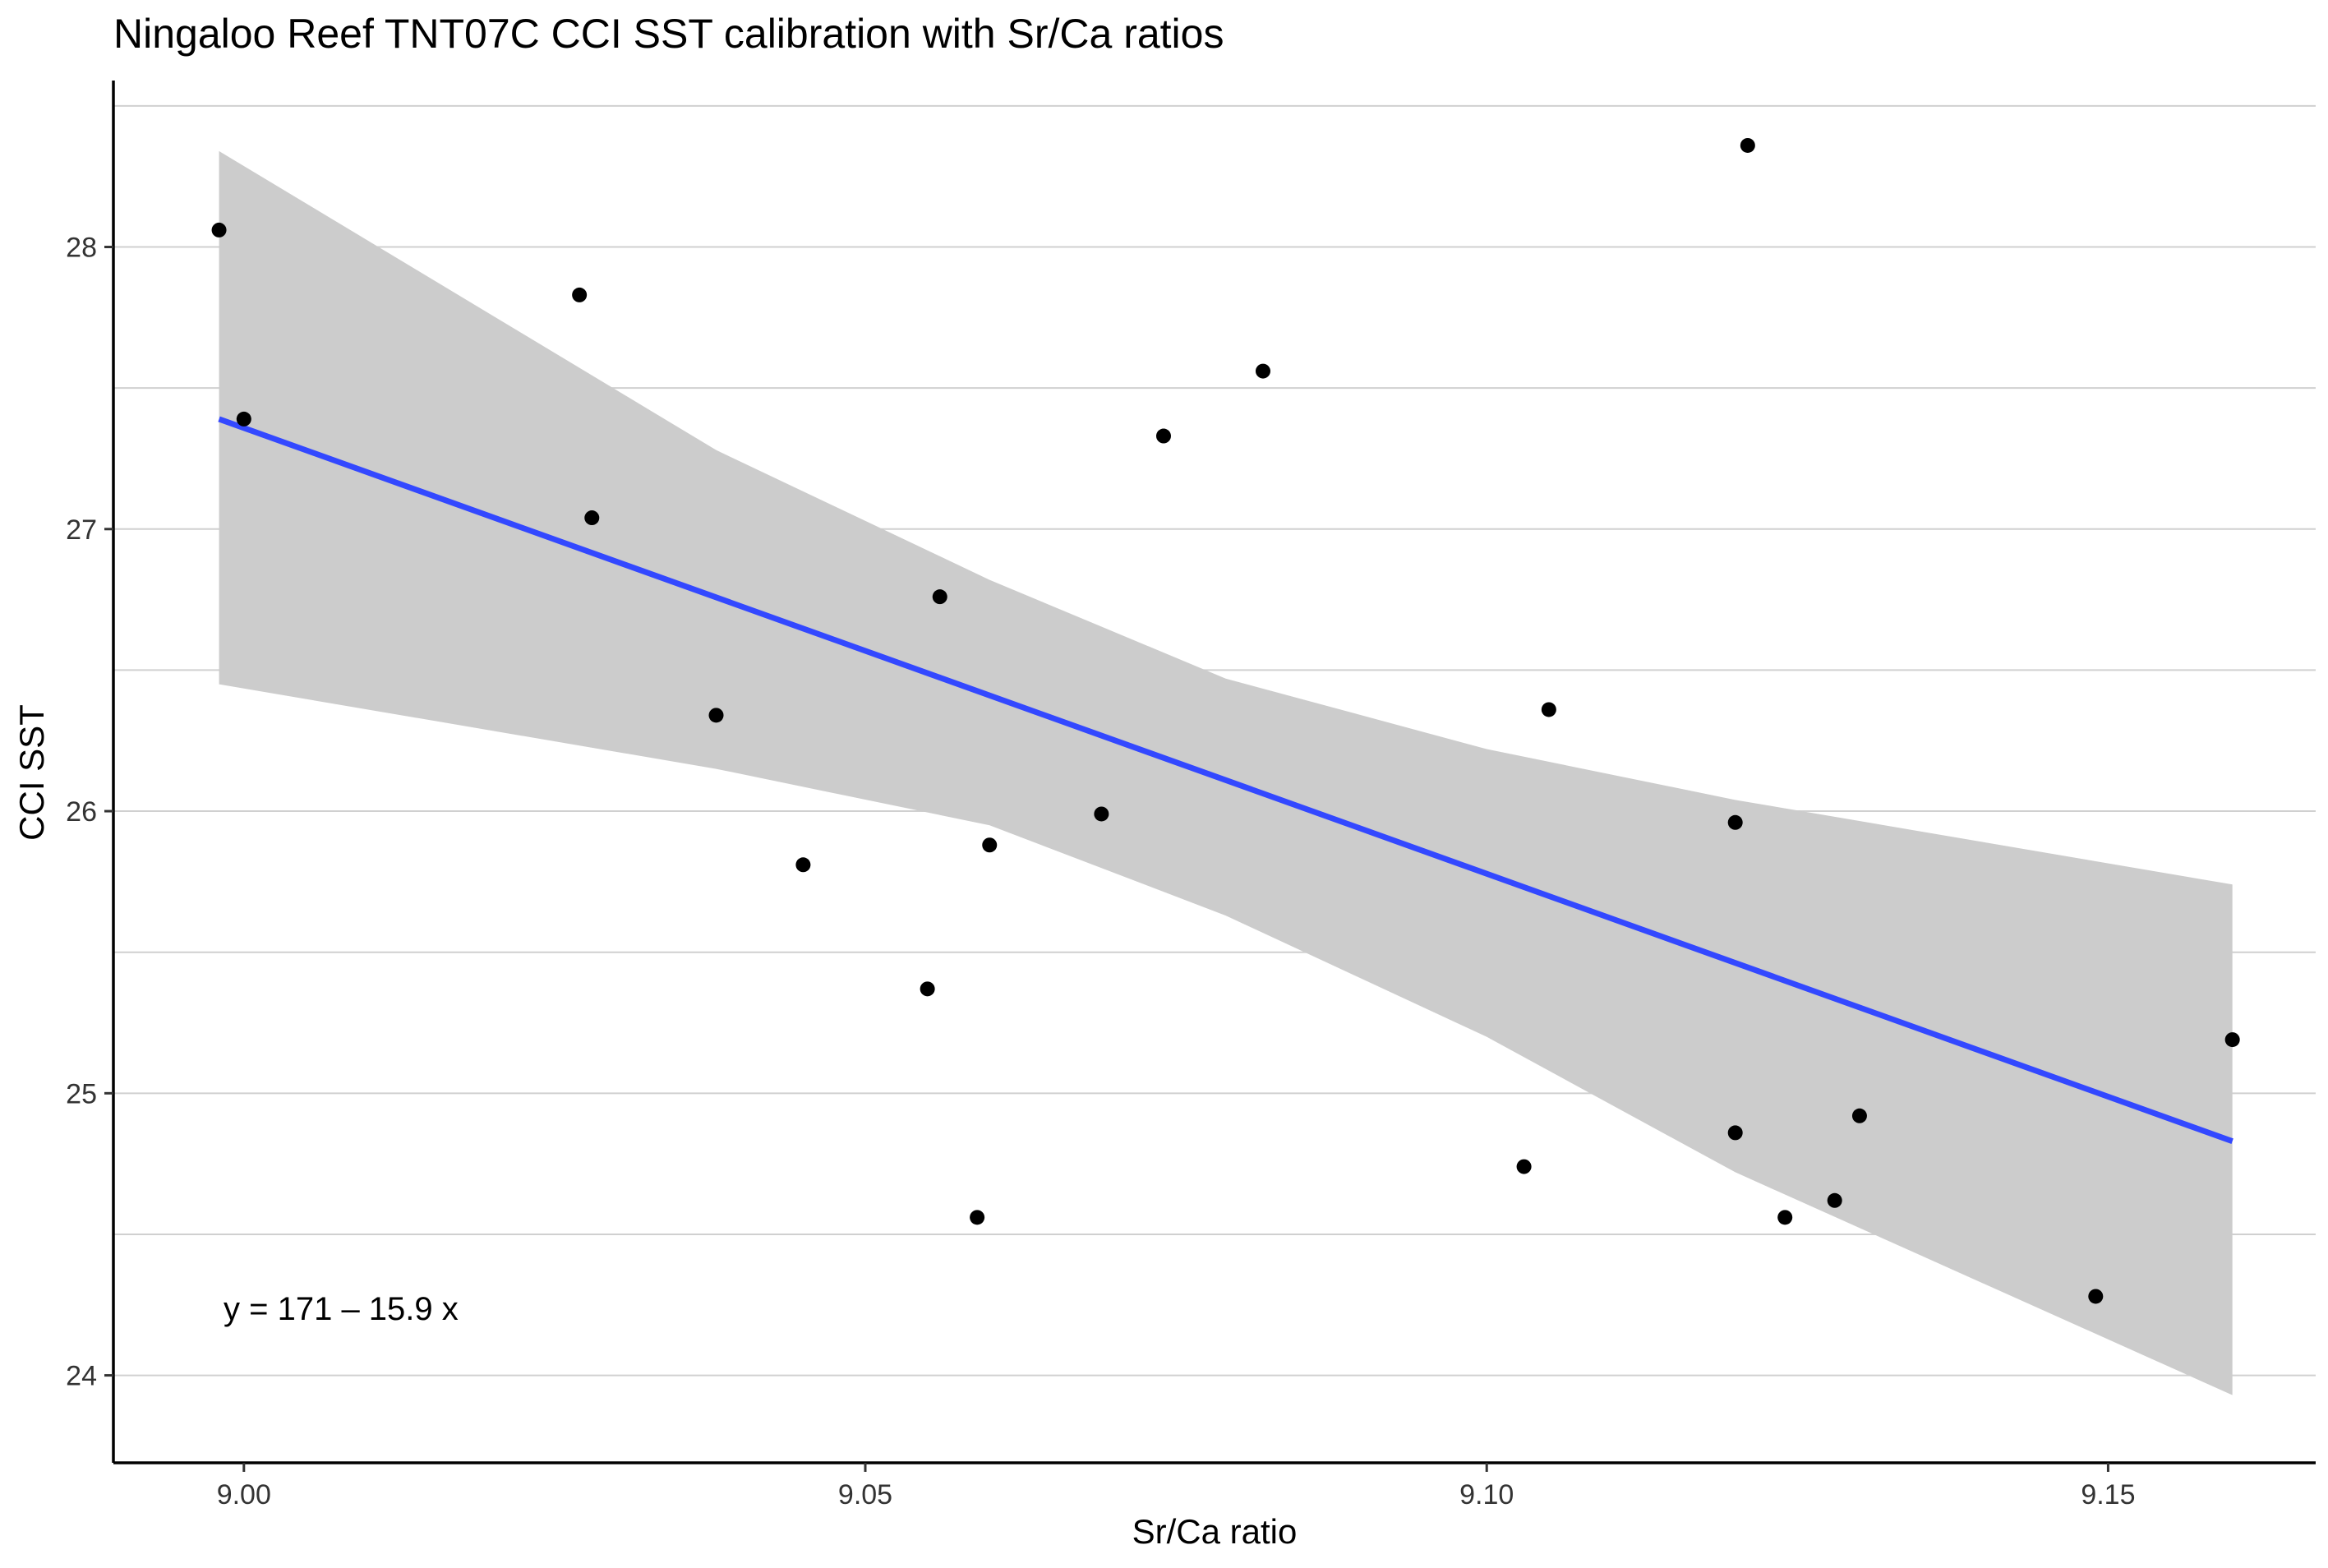  What do you see at coordinates (81, 1376) in the screenshot?
I see `y-tick-label: 24` at bounding box center [81, 1376].